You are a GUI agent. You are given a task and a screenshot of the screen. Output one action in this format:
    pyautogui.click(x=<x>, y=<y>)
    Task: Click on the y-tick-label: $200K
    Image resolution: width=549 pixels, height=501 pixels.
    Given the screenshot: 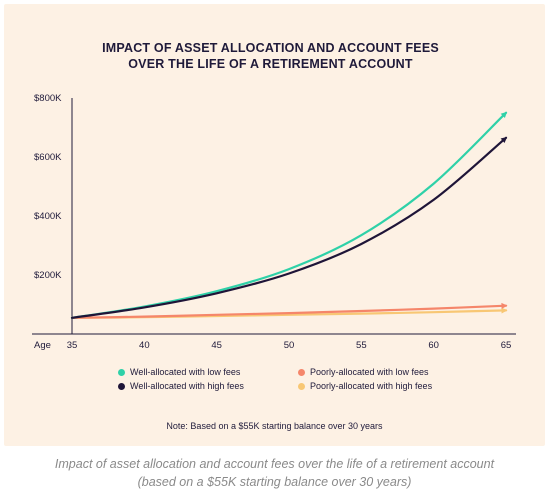 What is the action you would take?
    pyautogui.click(x=48, y=275)
    